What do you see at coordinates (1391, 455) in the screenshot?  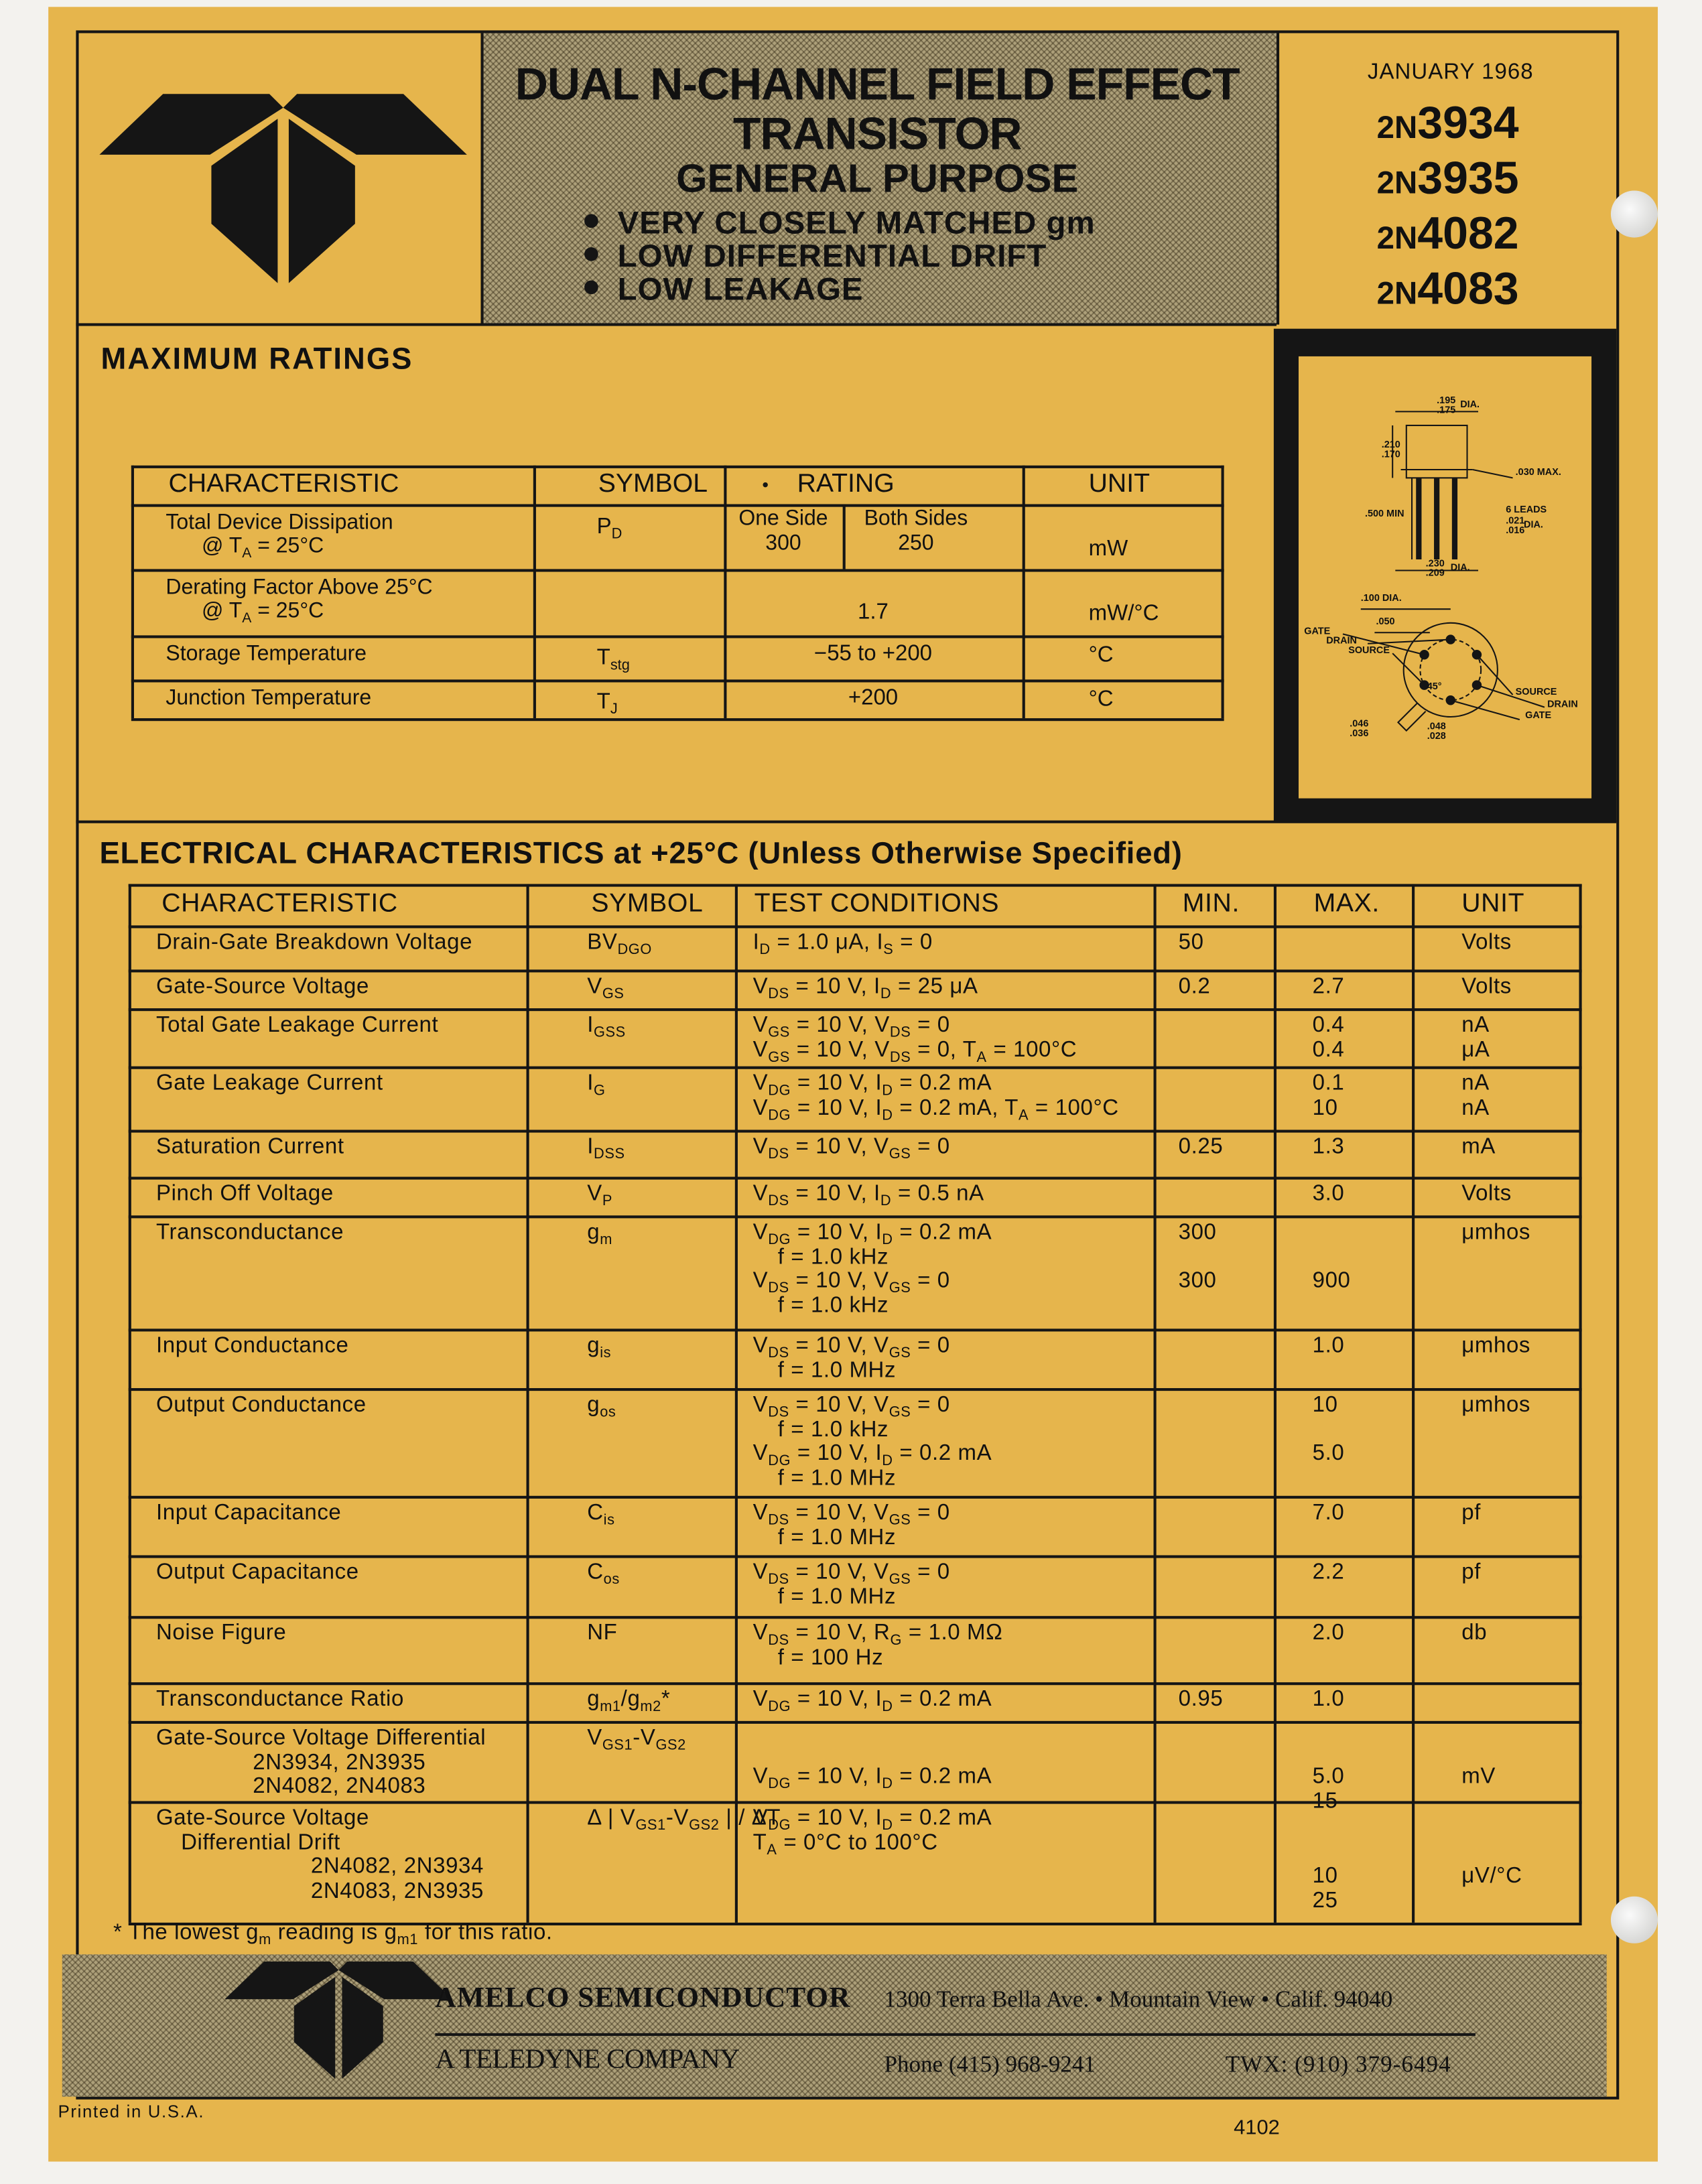 I see `text-run: .170` at bounding box center [1391, 455].